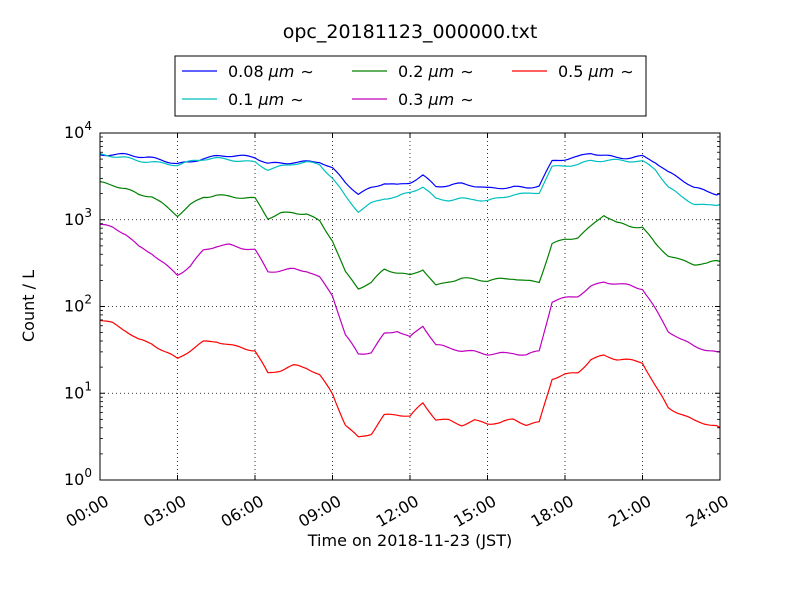  What do you see at coordinates (410, 99) in the screenshot?
I see `legend-size: 0.3` at bounding box center [410, 99].